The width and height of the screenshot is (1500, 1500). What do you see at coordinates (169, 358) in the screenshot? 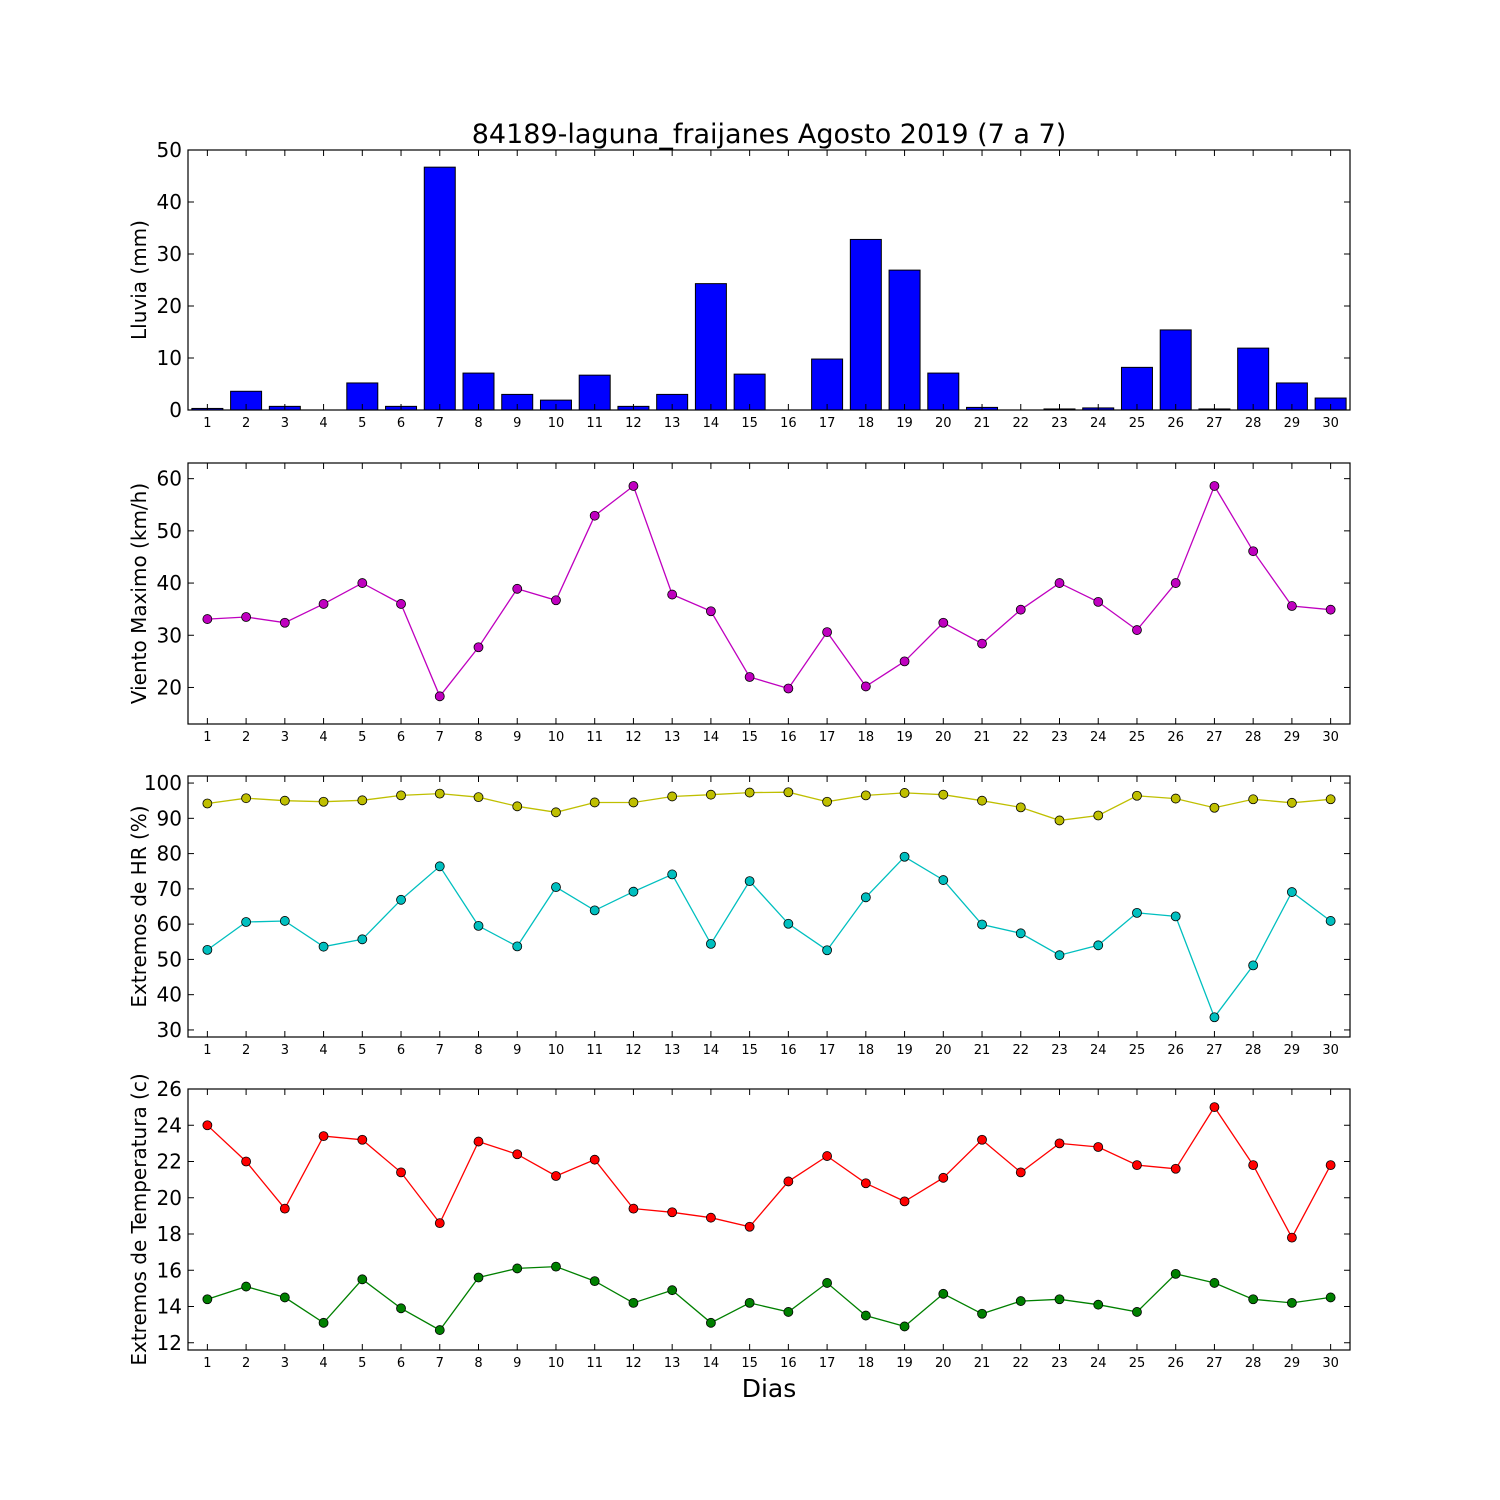
I see `ytick-label: 10` at bounding box center [169, 358].